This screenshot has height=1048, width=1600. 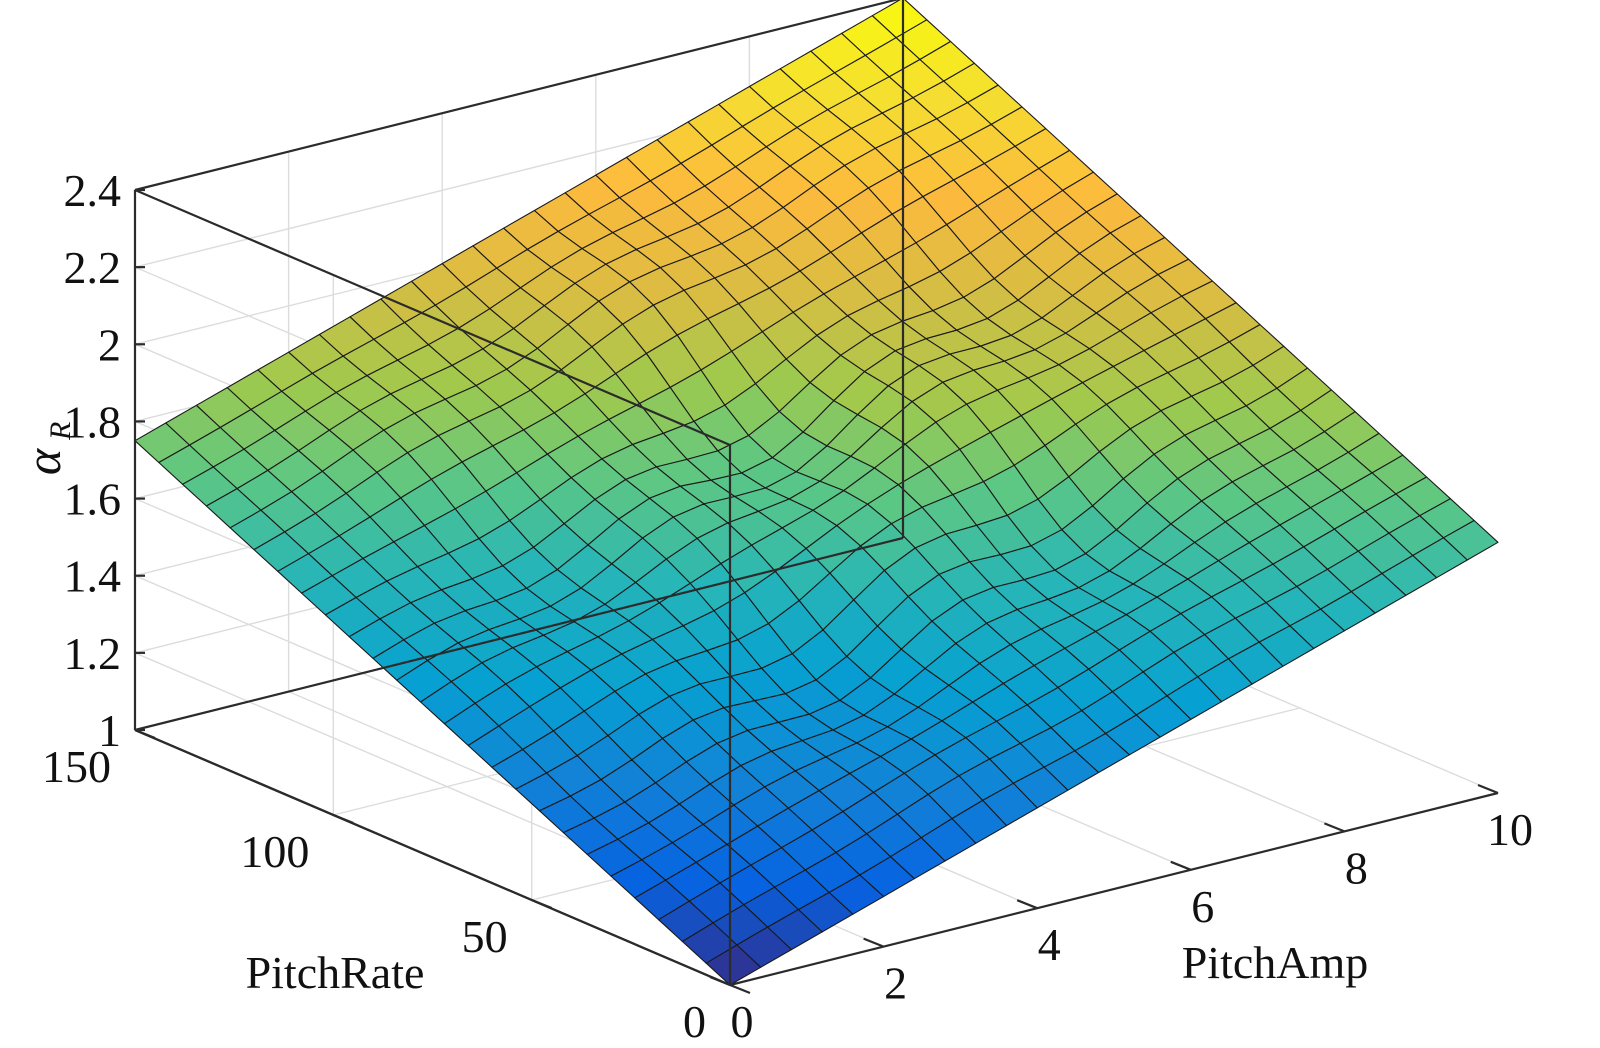 I want to click on x-tick-label: 6, so click(x=1202, y=906).